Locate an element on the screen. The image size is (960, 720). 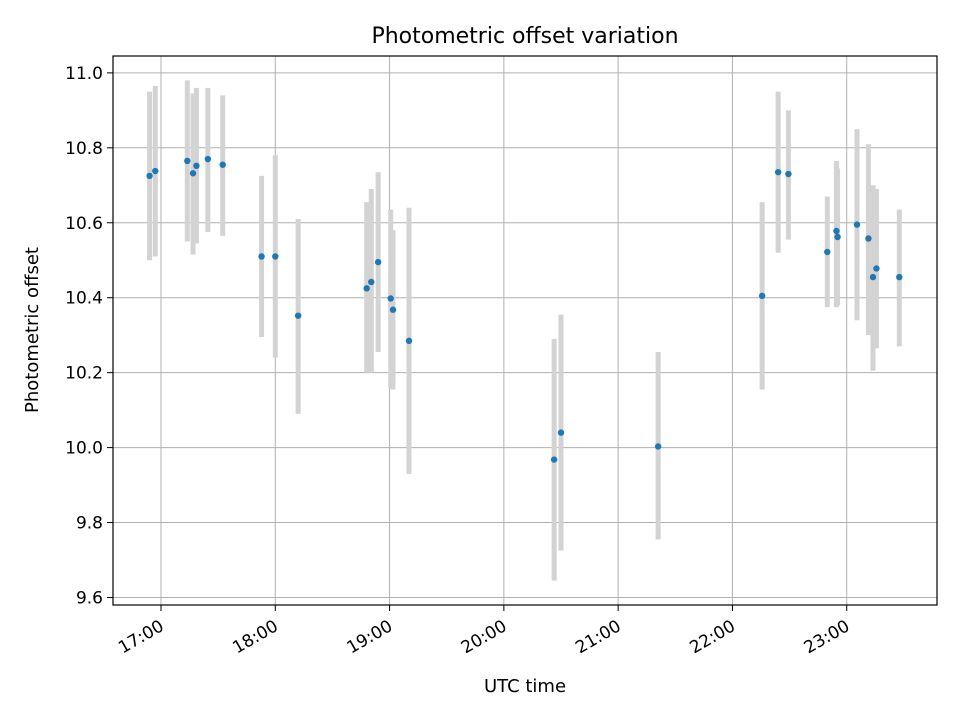
x-axis-label: UTC time is located at coordinates (525, 686).